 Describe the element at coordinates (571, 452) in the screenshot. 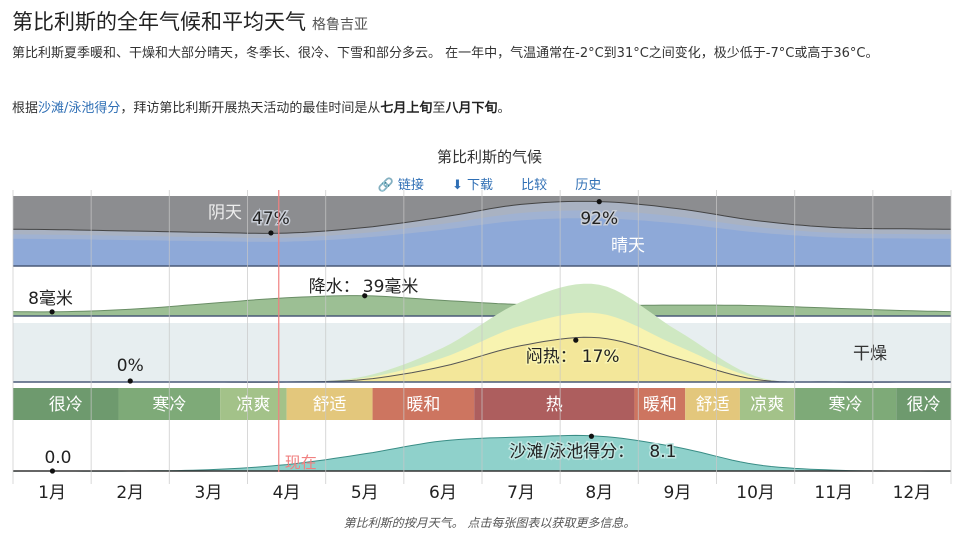

I see `beach-max-prefix: 沙滩/泳池得分：` at that location.